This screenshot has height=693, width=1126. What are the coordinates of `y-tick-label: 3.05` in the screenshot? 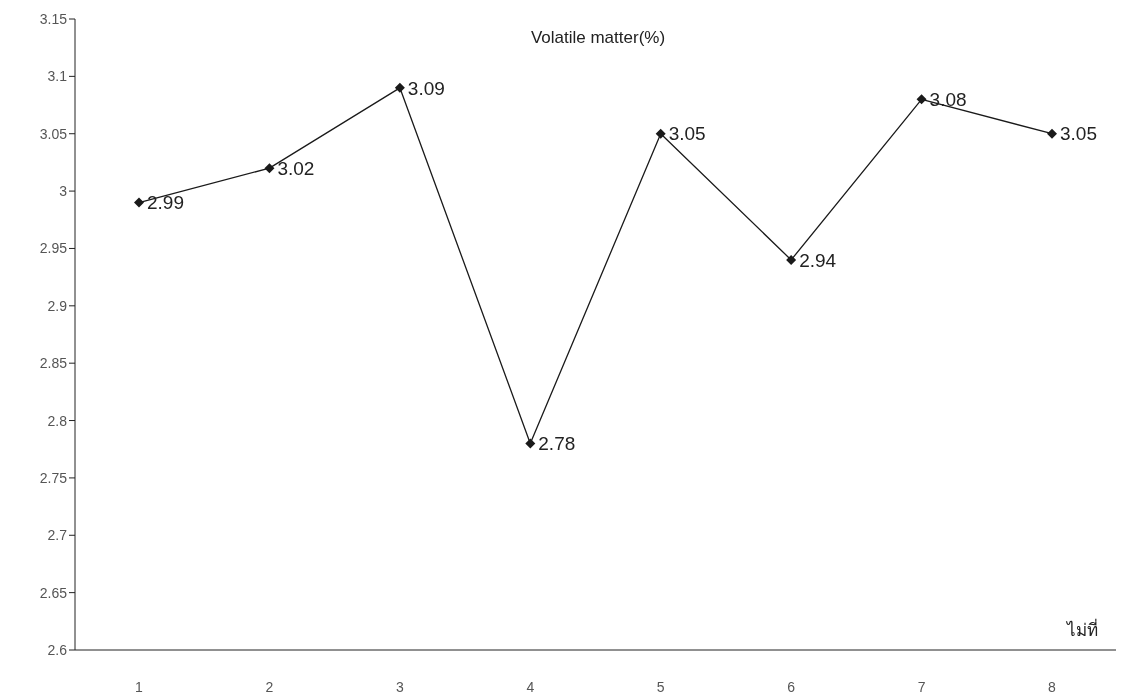 It's located at (53, 133).